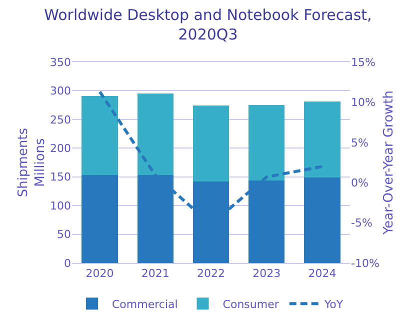  Describe the element at coordinates (60, 205) in the screenshot. I see `y-tick-label: 100` at that location.